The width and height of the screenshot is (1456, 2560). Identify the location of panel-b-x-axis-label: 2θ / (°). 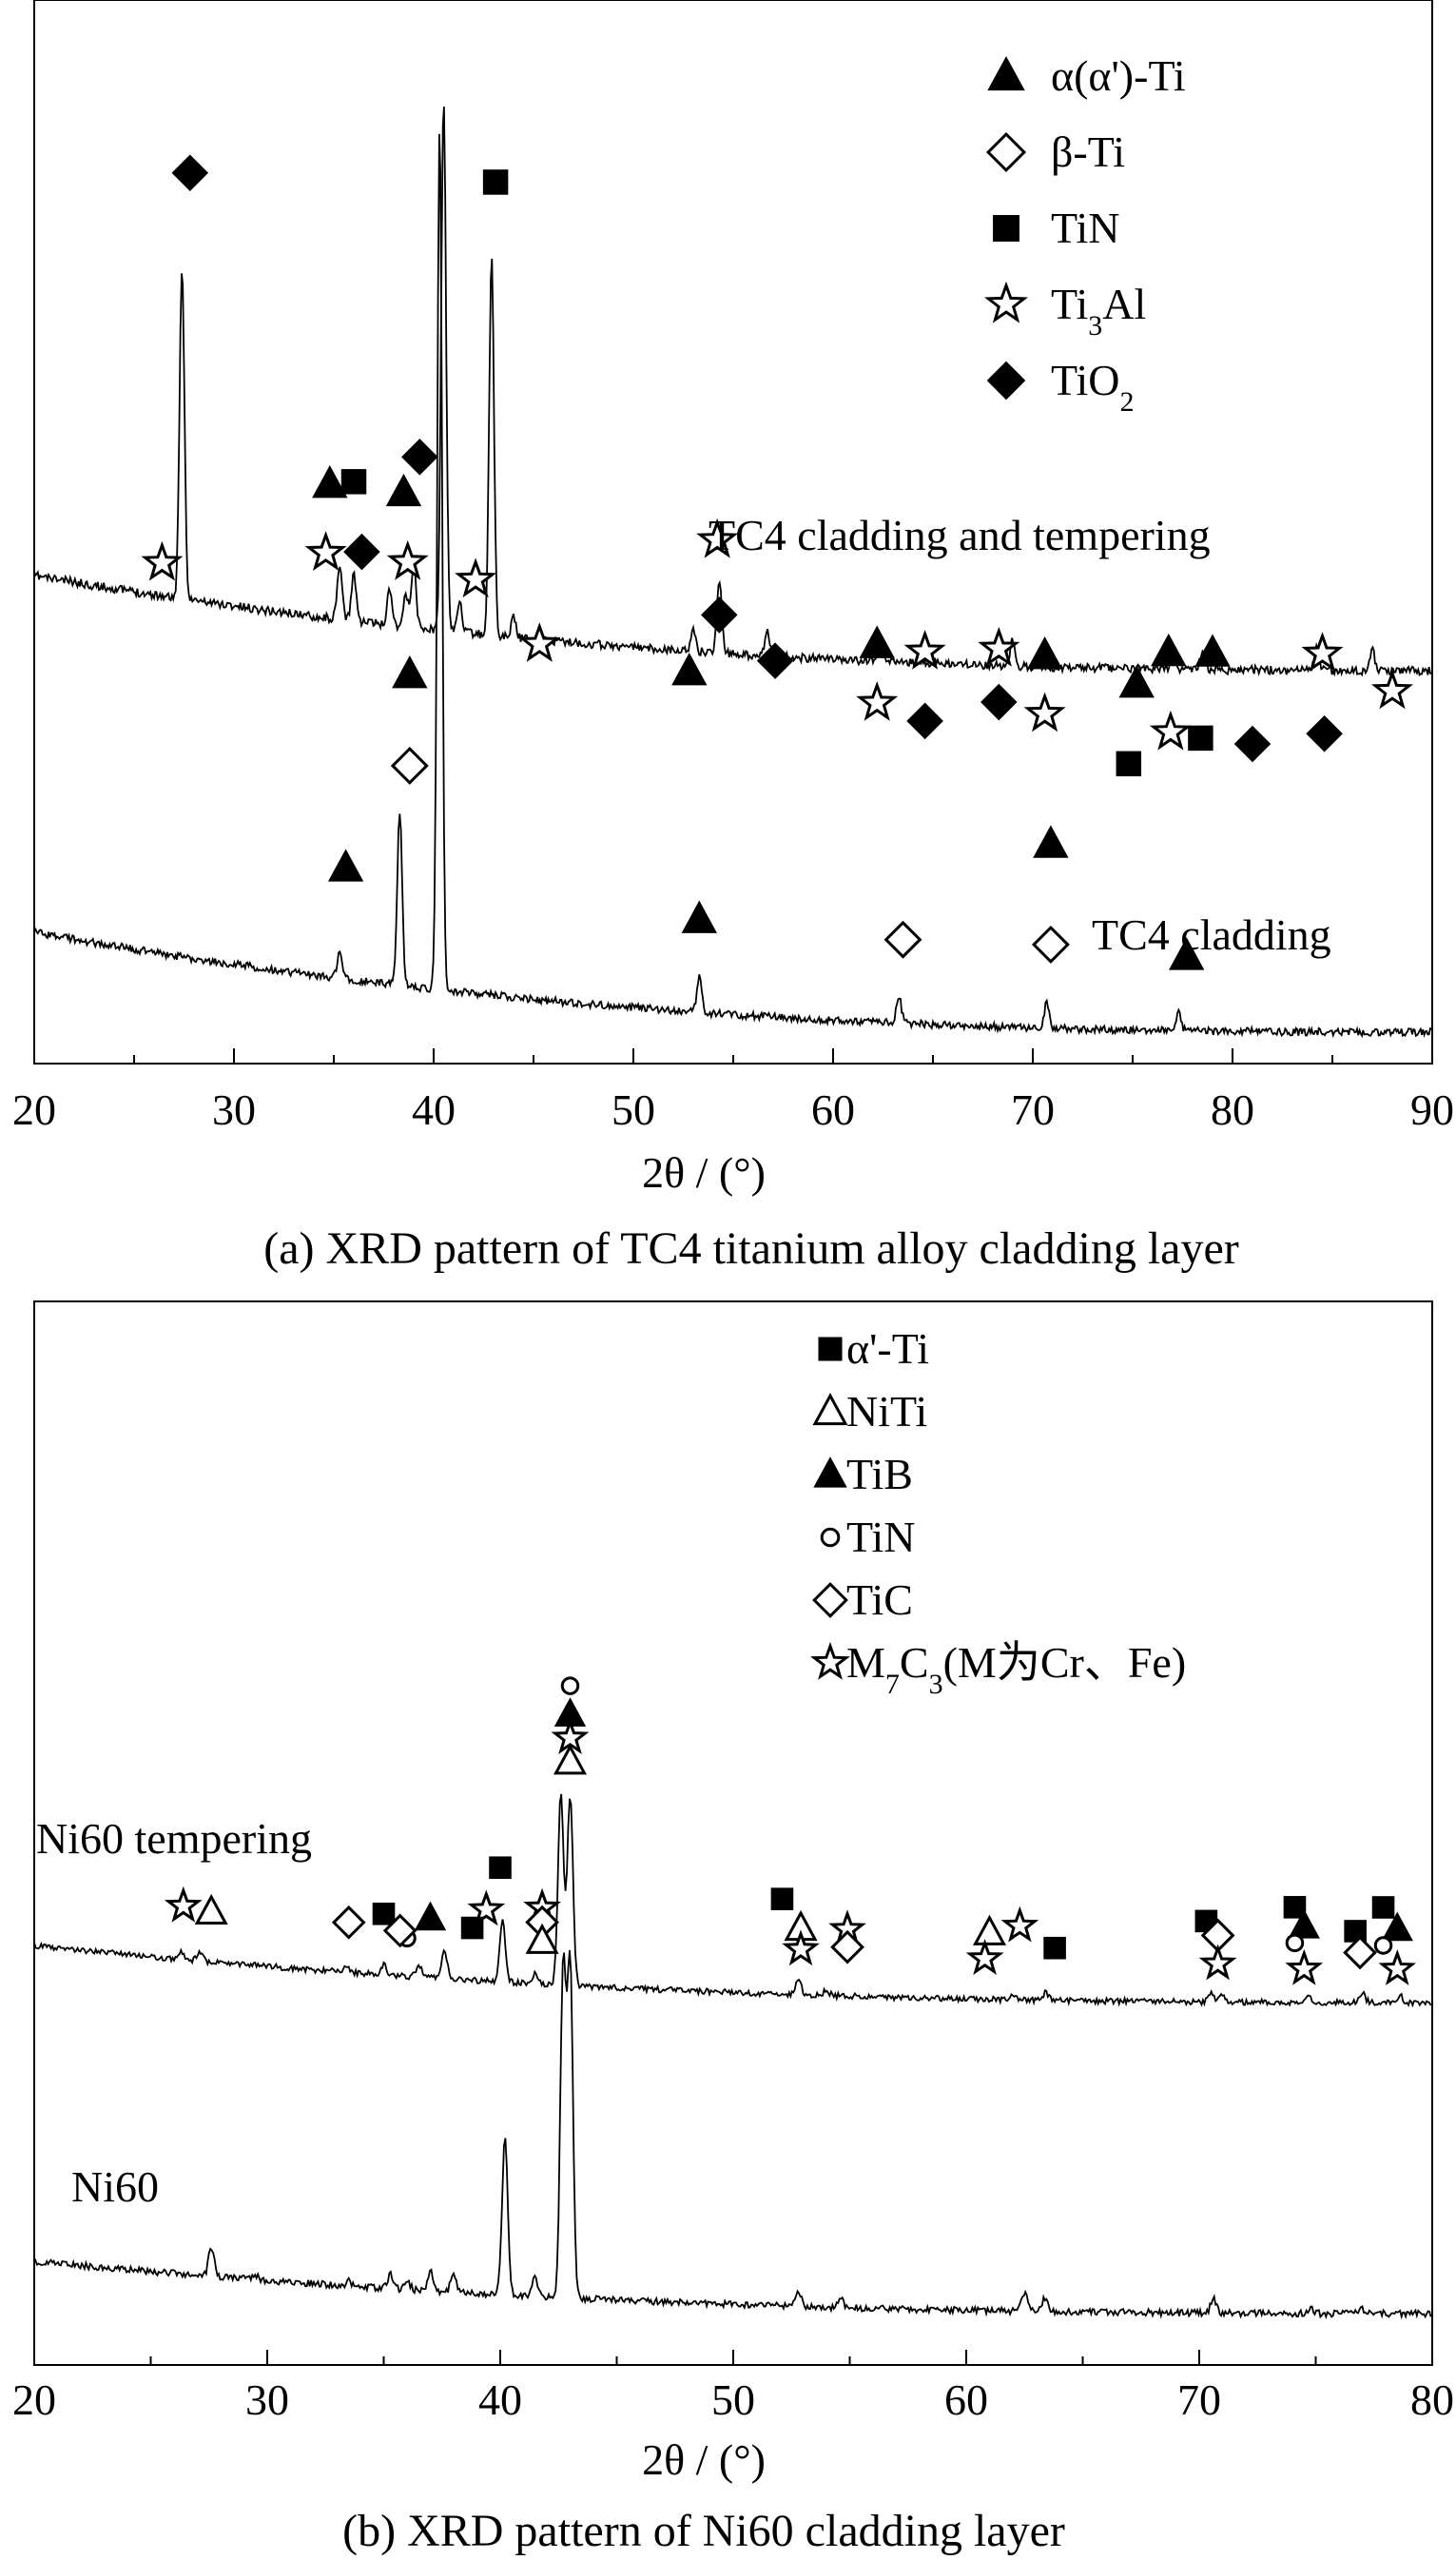
(704, 2459).